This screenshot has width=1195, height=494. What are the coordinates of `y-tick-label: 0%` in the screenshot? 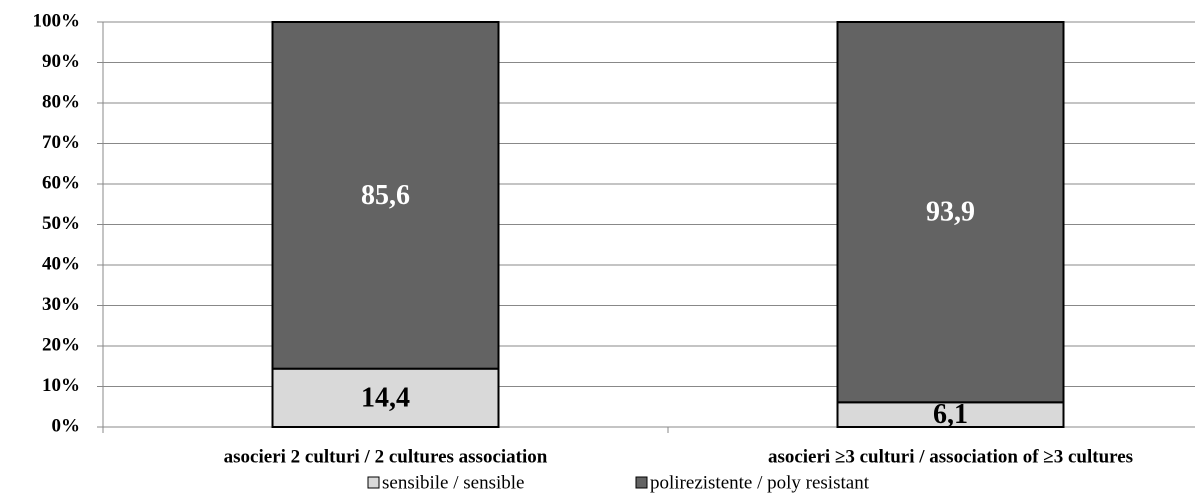 It's located at (66, 425).